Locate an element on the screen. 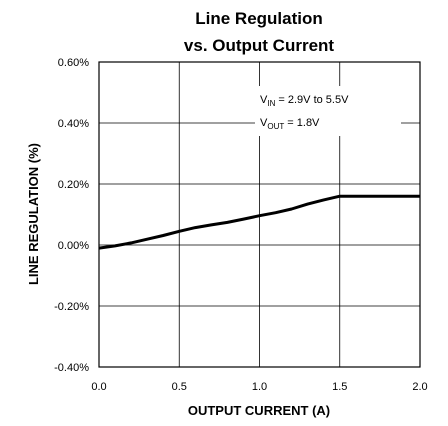 The width and height of the screenshot is (448, 426). annotation-box: VIN = 2.9V to 5.5V VOUT = 1.8V is located at coordinates (328, 111).